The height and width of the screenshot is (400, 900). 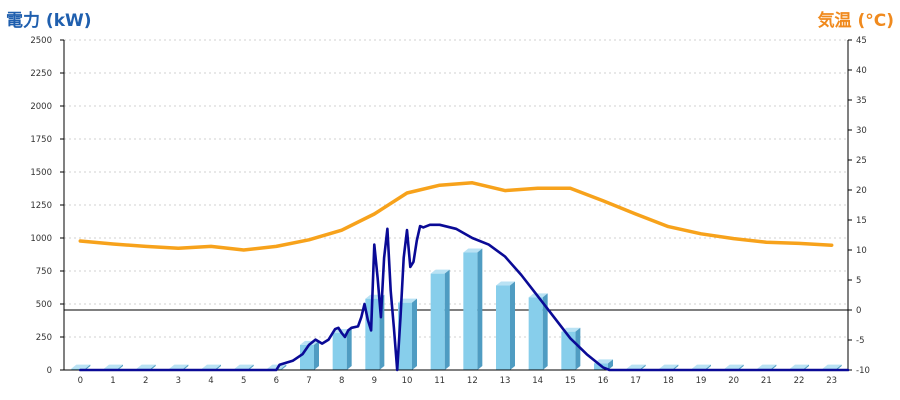 What do you see at coordinates (210, 381) in the screenshot?
I see `x-tick-label: 4` at bounding box center [210, 381].